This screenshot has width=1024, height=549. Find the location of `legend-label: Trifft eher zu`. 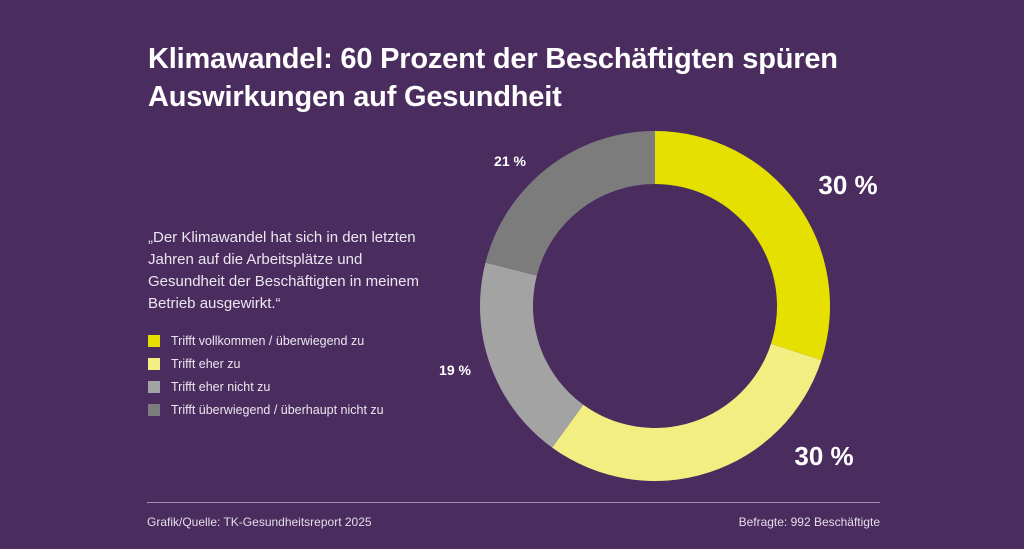

legend-label: Trifft eher zu is located at coordinates (206, 363).